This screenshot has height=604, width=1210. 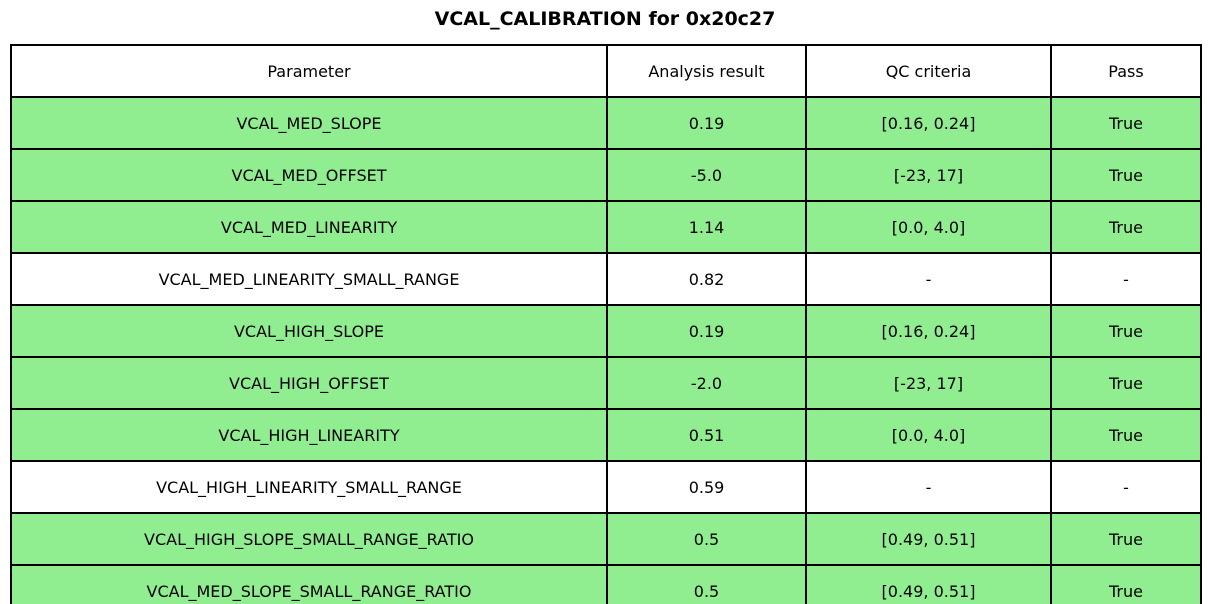 What do you see at coordinates (706, 227) in the screenshot?
I see `cell-analysis-result: 1.14` at bounding box center [706, 227].